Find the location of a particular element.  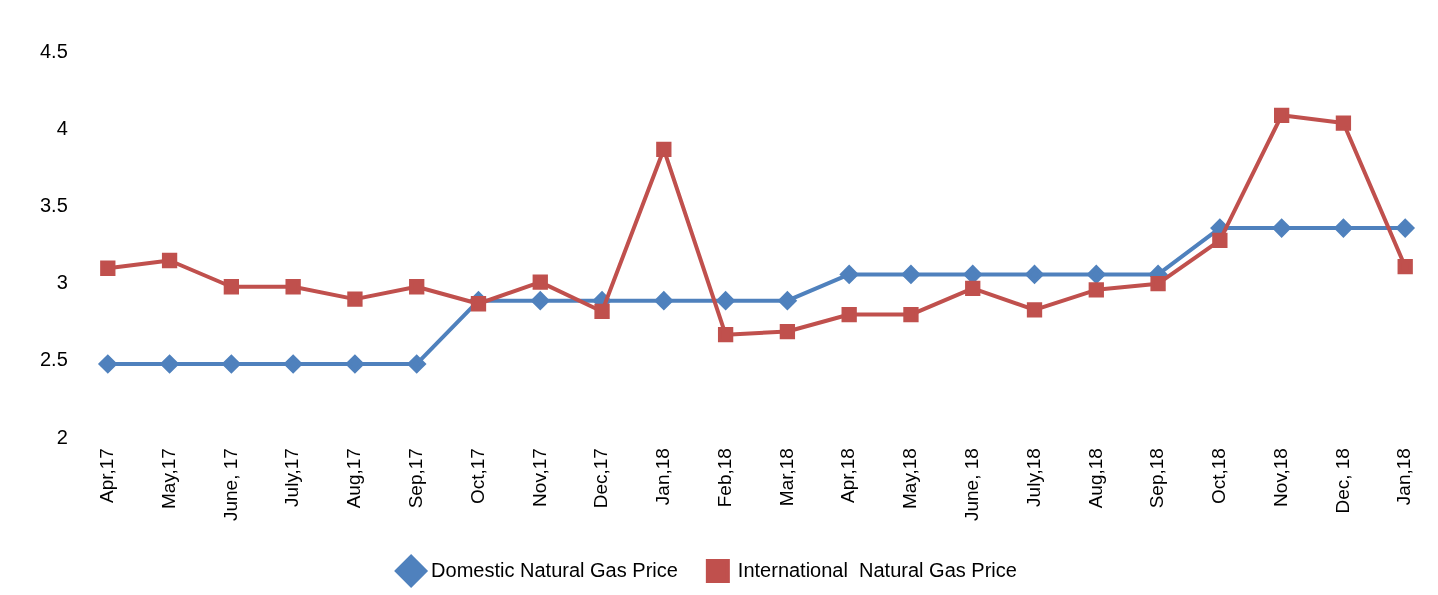

y-tick-label: 4.5 is located at coordinates (53, 50).